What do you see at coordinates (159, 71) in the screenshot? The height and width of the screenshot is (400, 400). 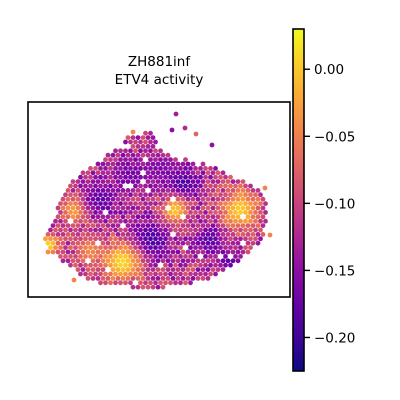 I see `chart-title: ZH881inf ETV4 activity` at bounding box center [159, 71].